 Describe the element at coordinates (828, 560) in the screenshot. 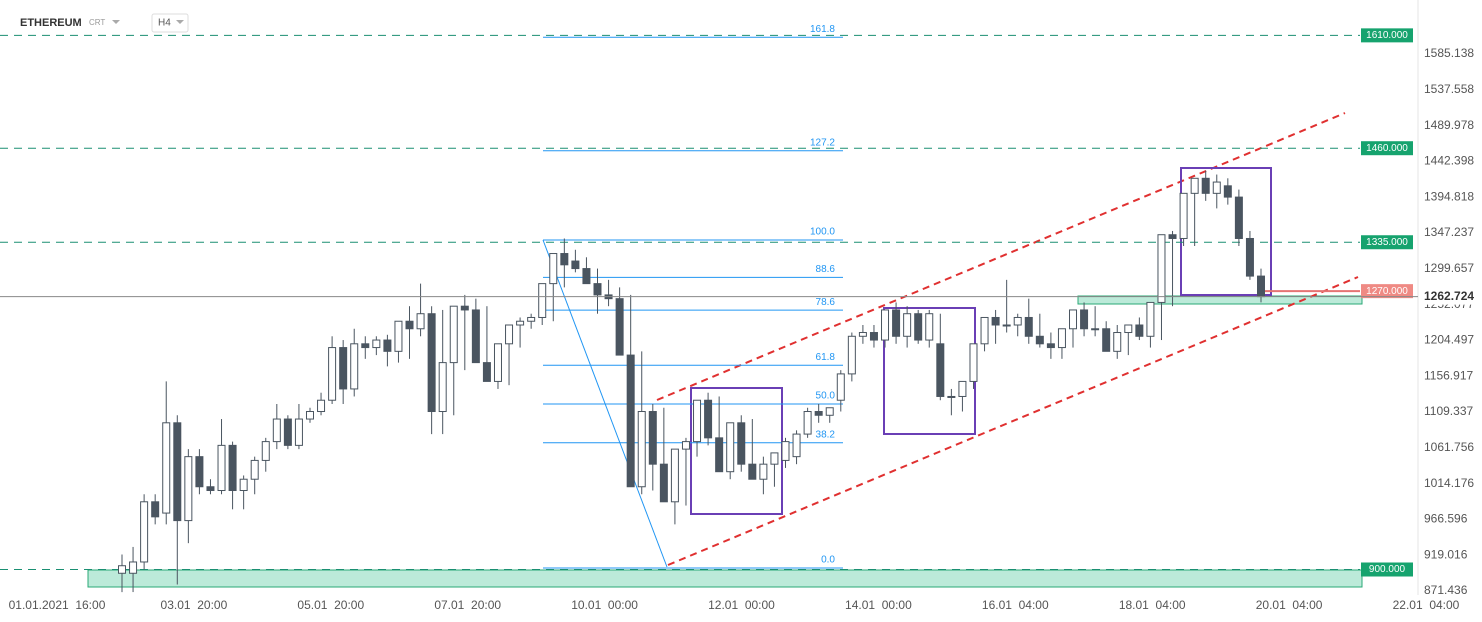

I see `fib-label: 0.0` at that location.